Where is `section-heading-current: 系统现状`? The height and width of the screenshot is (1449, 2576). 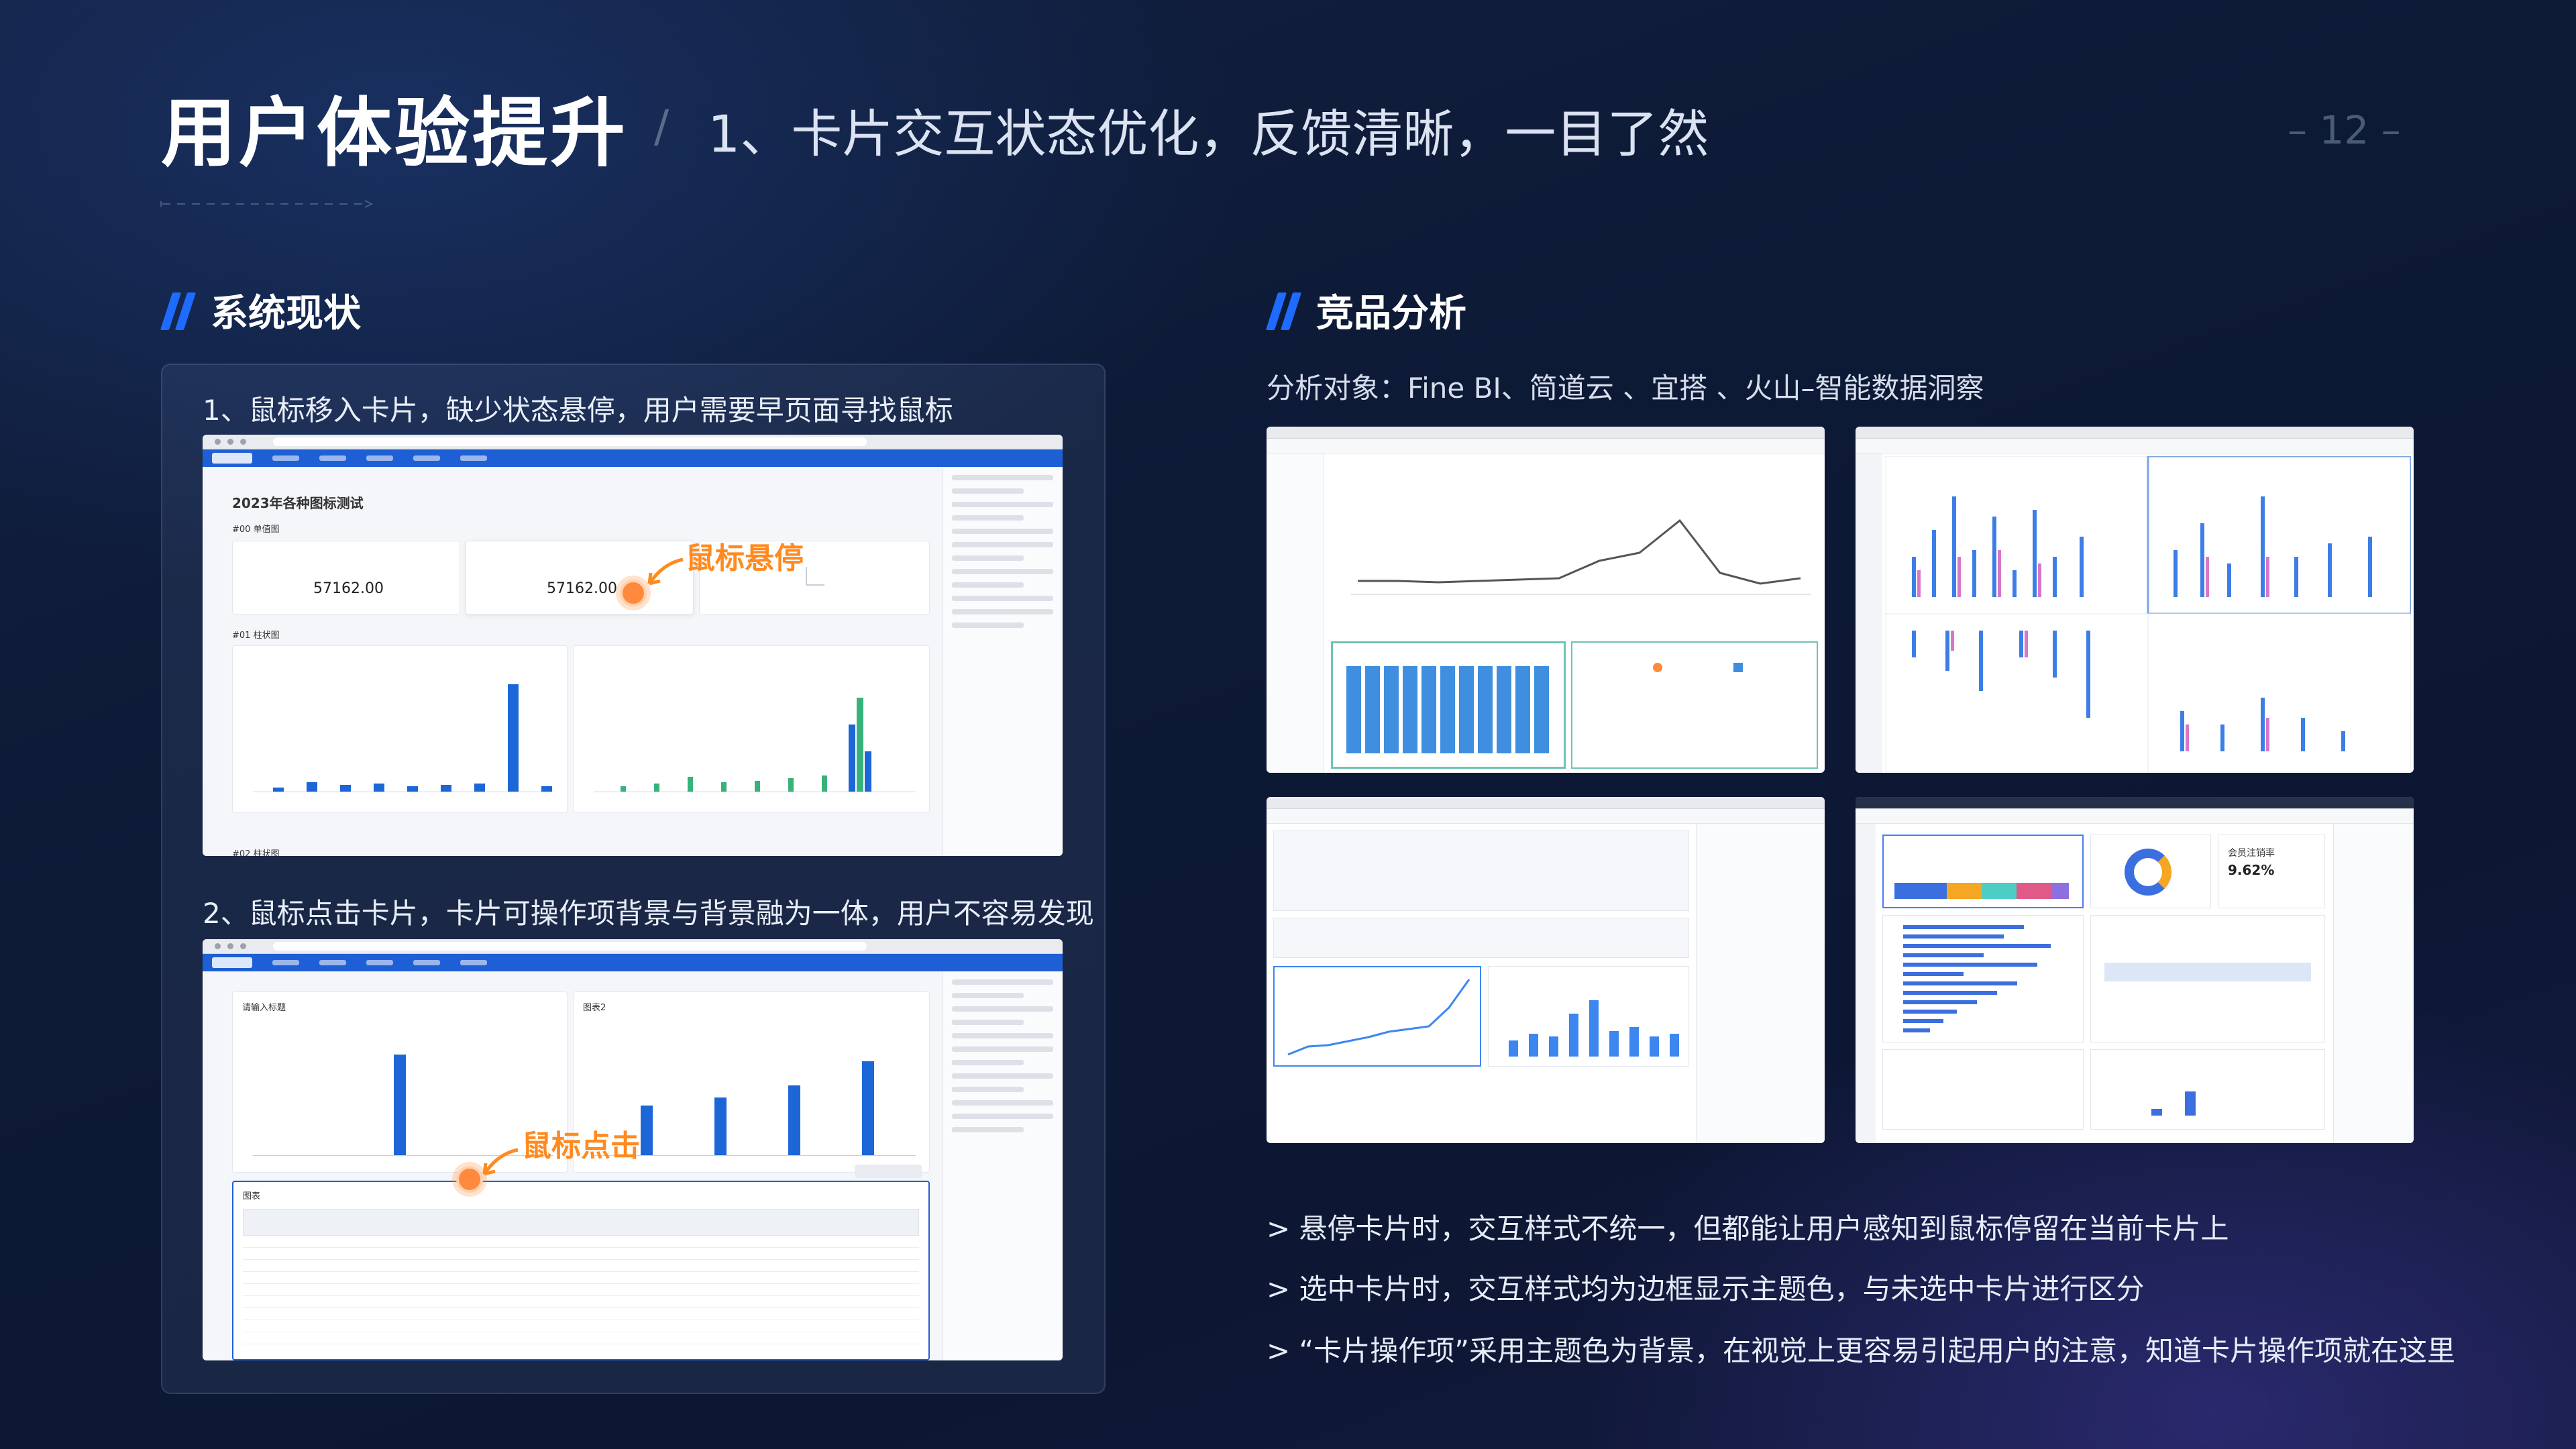
section-heading-current: 系统现状 is located at coordinates (260, 310).